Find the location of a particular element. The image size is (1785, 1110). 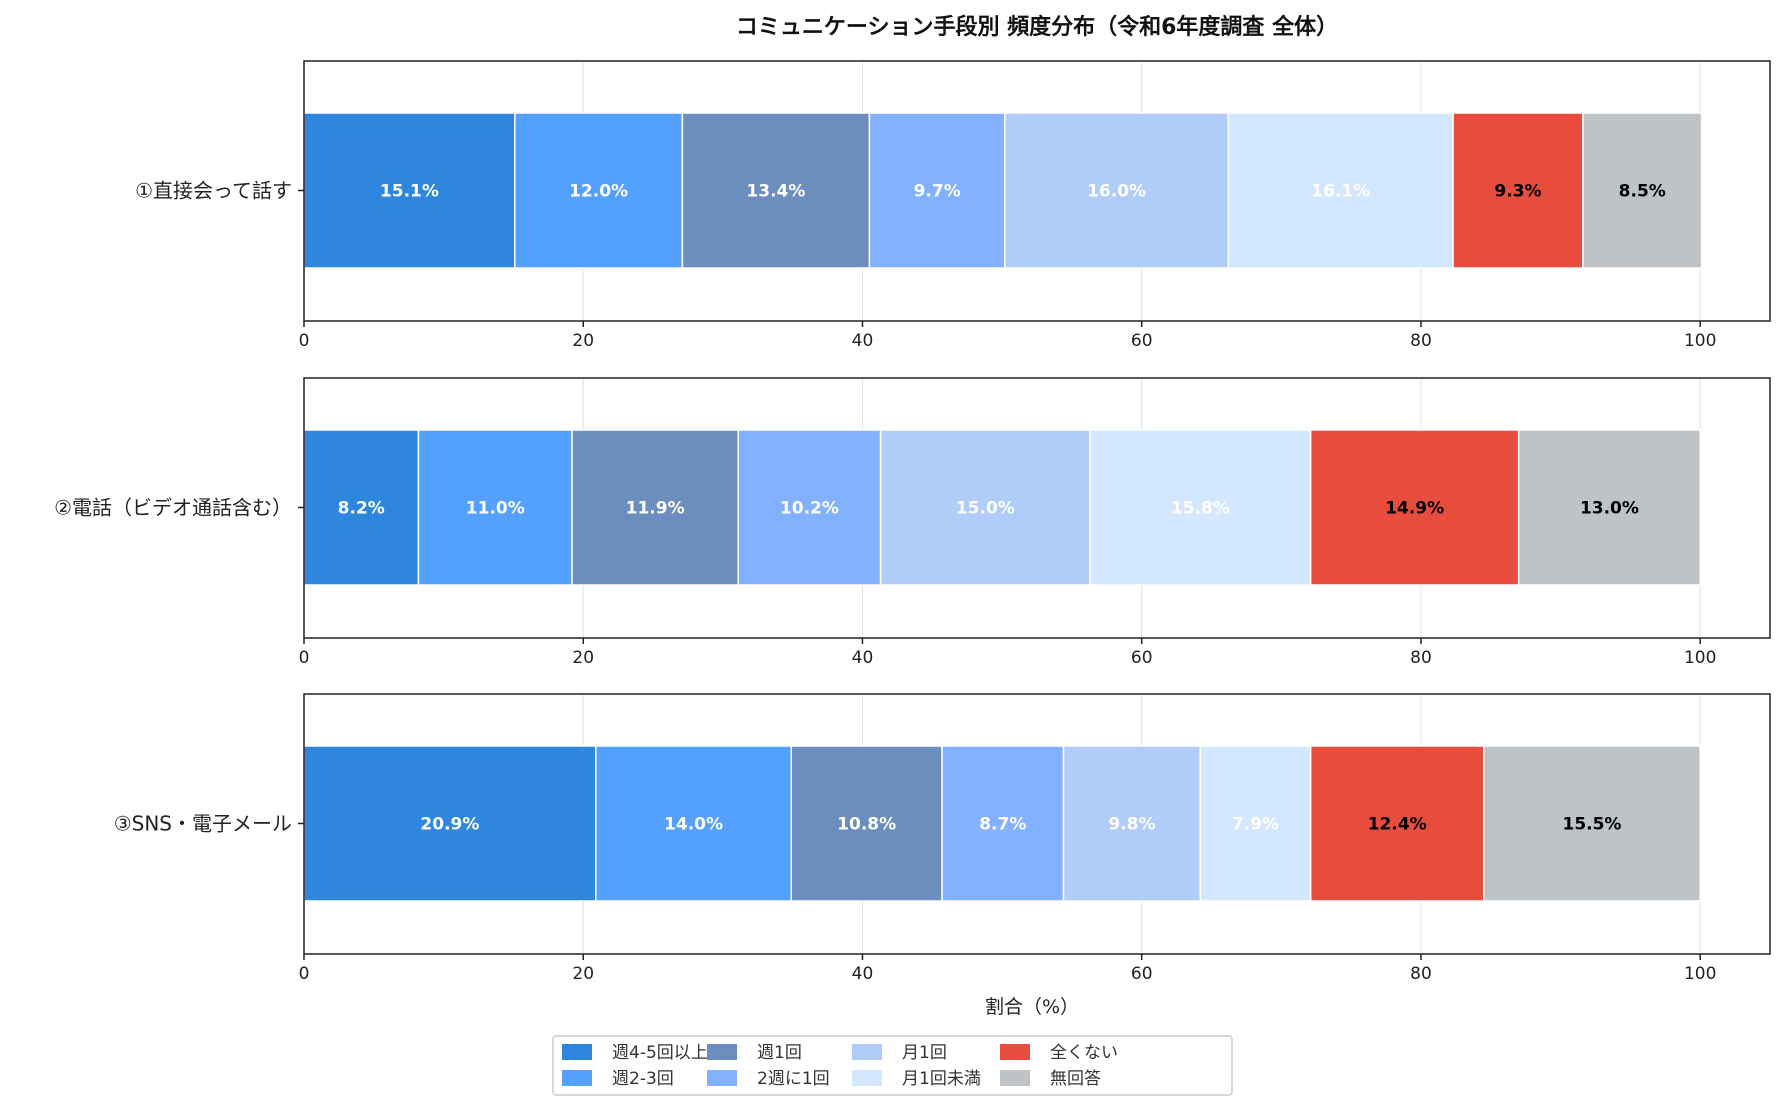

data-label: 9.8% is located at coordinates (1131, 825).